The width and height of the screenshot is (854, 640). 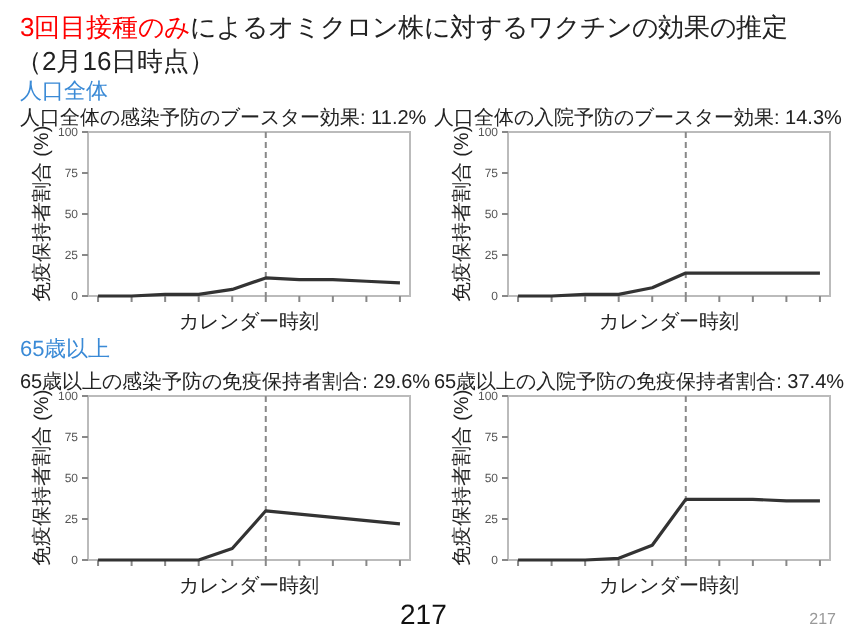 I want to click on text: 65歳以上, so click(x=65, y=349).